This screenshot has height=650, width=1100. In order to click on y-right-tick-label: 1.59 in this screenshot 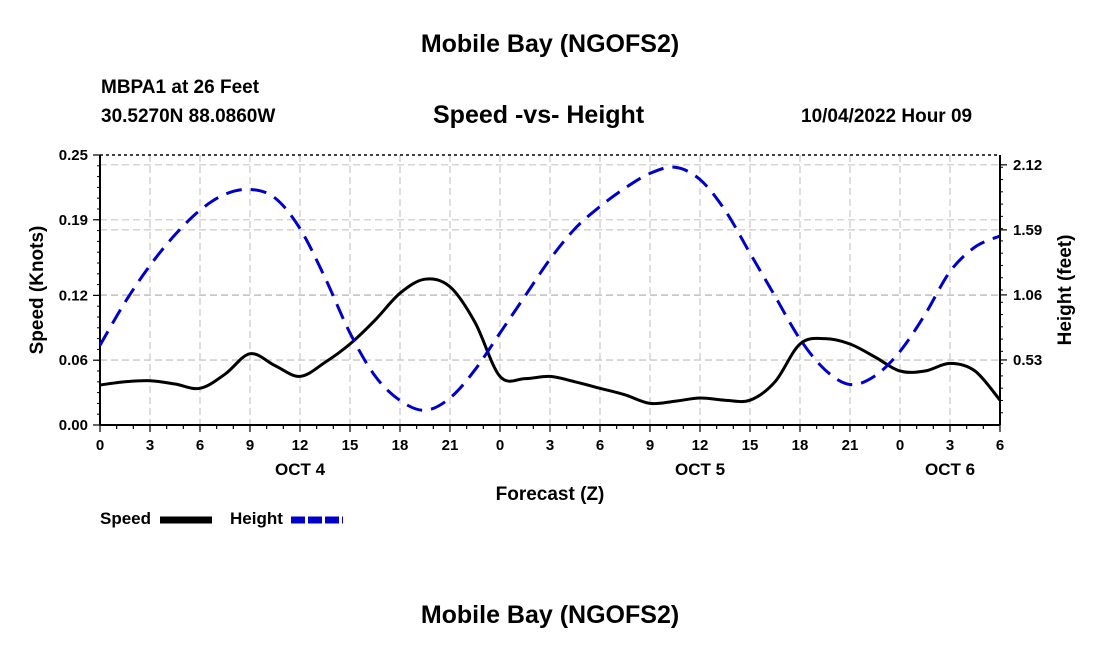, I will do `click(1027, 230)`.